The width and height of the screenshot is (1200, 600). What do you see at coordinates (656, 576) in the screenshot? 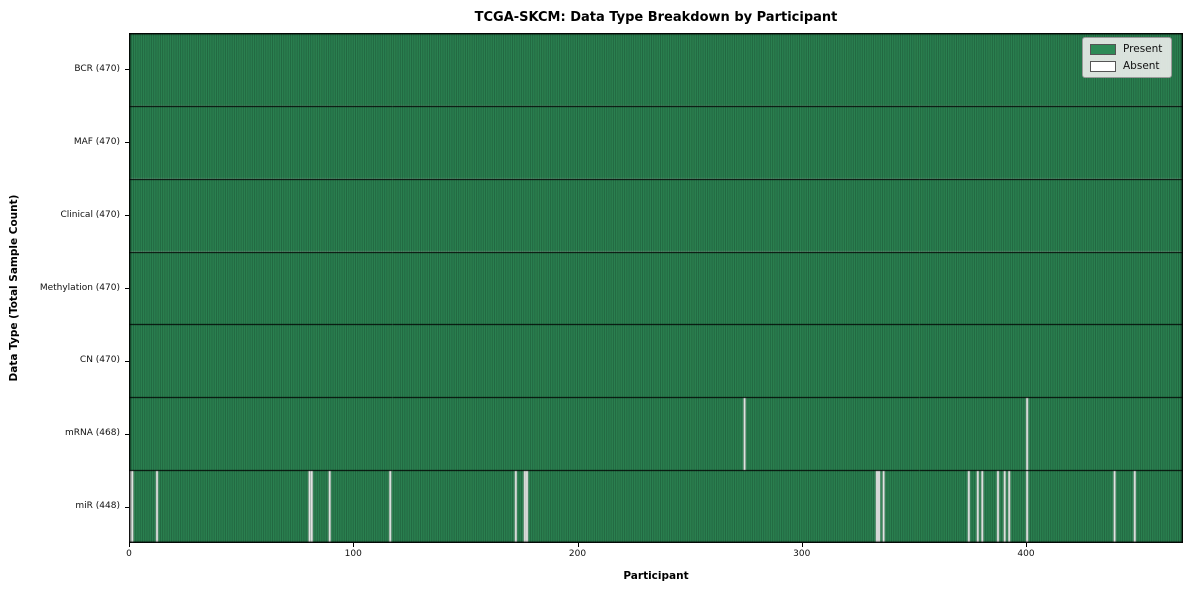
I see `x-axis-label: Participant` at bounding box center [656, 576].